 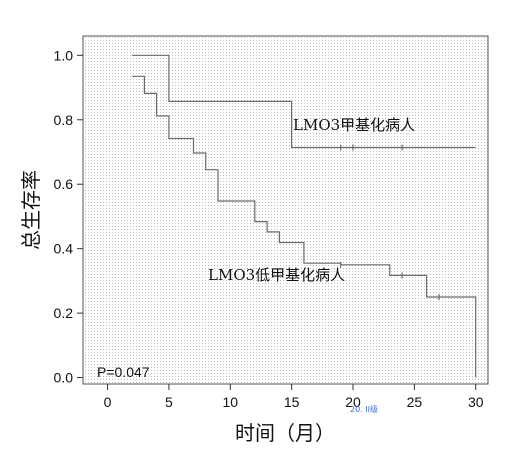 What do you see at coordinates (354, 125) in the screenshot?
I see `series-label-methylated: LMO3甲基化病人` at bounding box center [354, 125].